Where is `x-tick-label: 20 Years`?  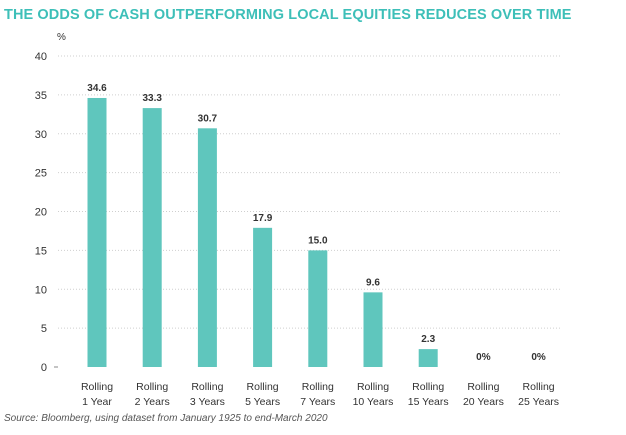
x-tick-label: 20 Years is located at coordinates (483, 402).